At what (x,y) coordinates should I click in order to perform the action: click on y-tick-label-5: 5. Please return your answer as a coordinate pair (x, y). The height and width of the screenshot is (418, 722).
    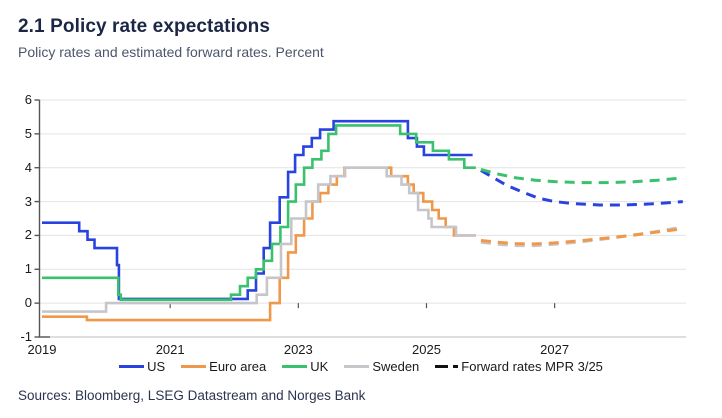
    Looking at the image, I should click on (28, 133).